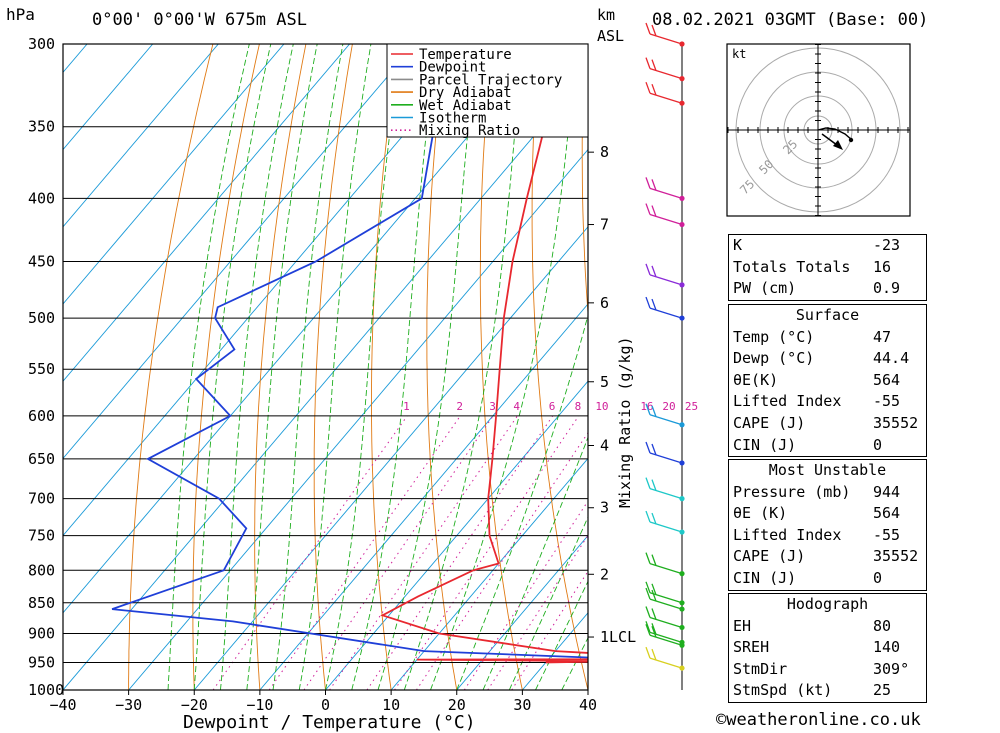 The width and height of the screenshot is (1000, 733). I want to click on surface-theta-e-value: 564, so click(887, 379).